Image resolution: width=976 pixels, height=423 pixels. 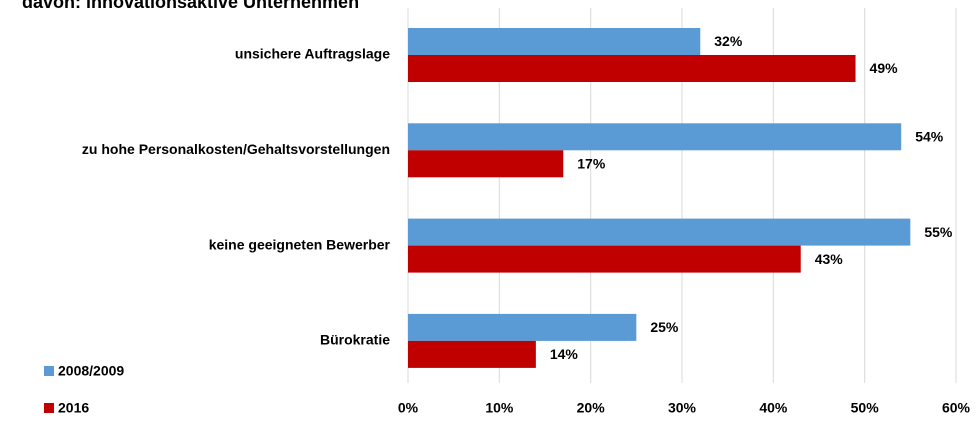 What do you see at coordinates (773, 408) in the screenshot?
I see `x-tick-label: 40%` at bounding box center [773, 408].